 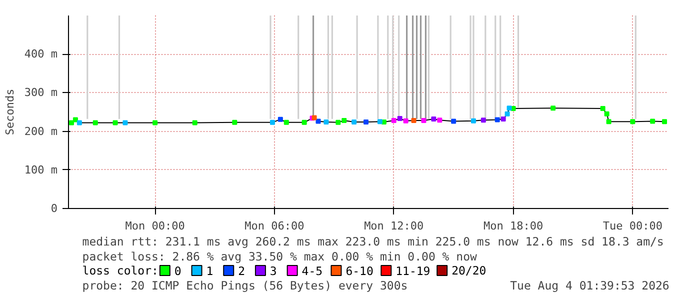 I want to click on legend-label: 11-19, so click(x=413, y=271).